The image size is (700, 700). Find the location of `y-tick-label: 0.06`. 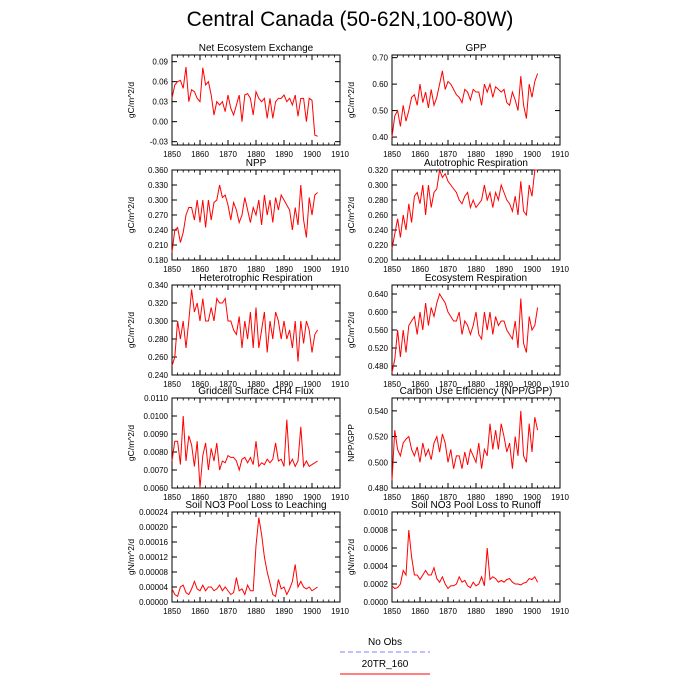

y-tick-label: 0.06 is located at coordinates (160, 82).